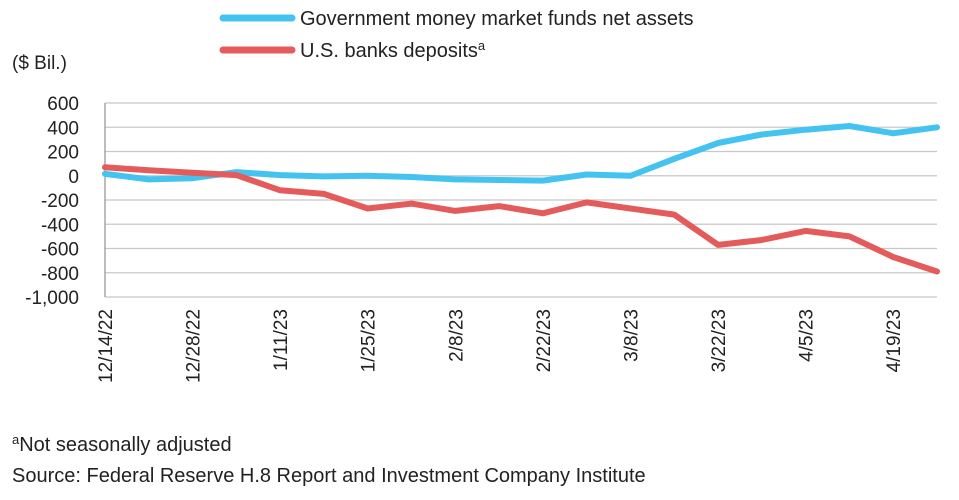  Describe the element at coordinates (63, 128) in the screenshot. I see `y-tick-label: 400` at that location.